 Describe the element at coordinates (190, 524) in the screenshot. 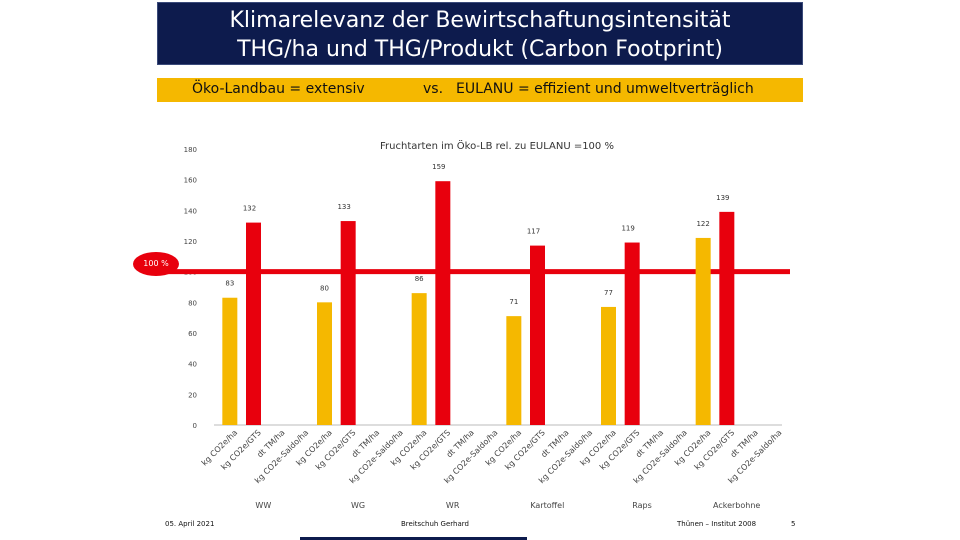

I see `footer-date: 05. April 2021` at that location.